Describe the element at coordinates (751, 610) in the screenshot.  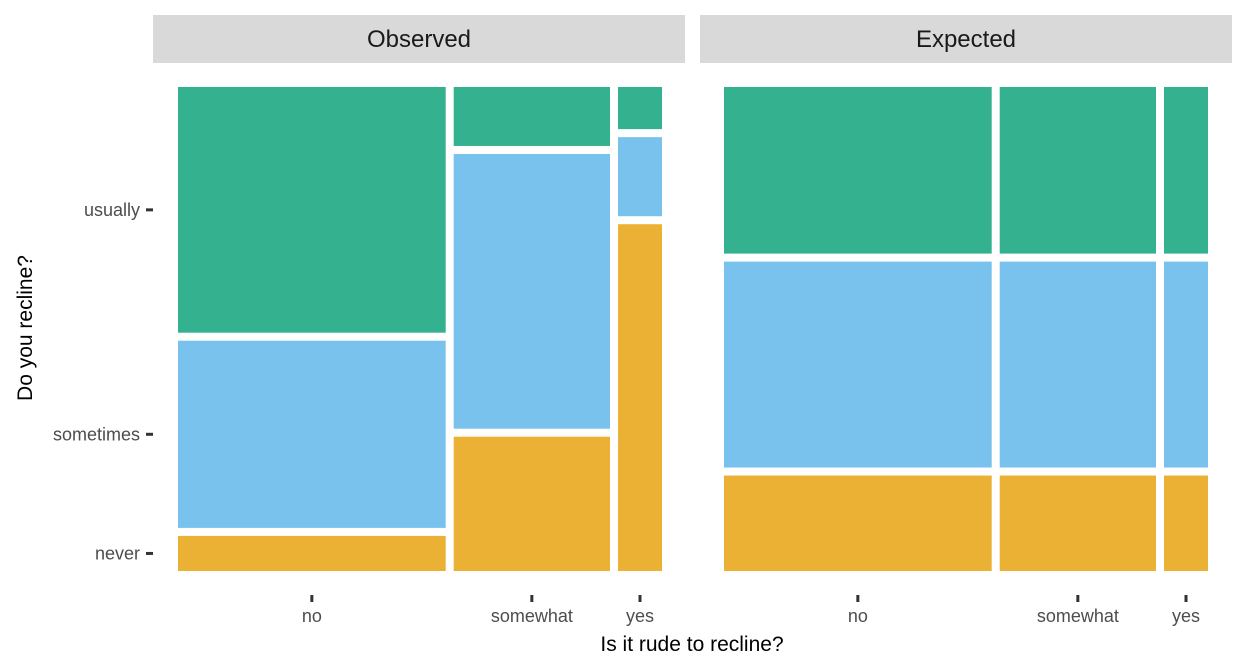
I see `x-axis: no somewhat yes no somewhat yes` at that location.